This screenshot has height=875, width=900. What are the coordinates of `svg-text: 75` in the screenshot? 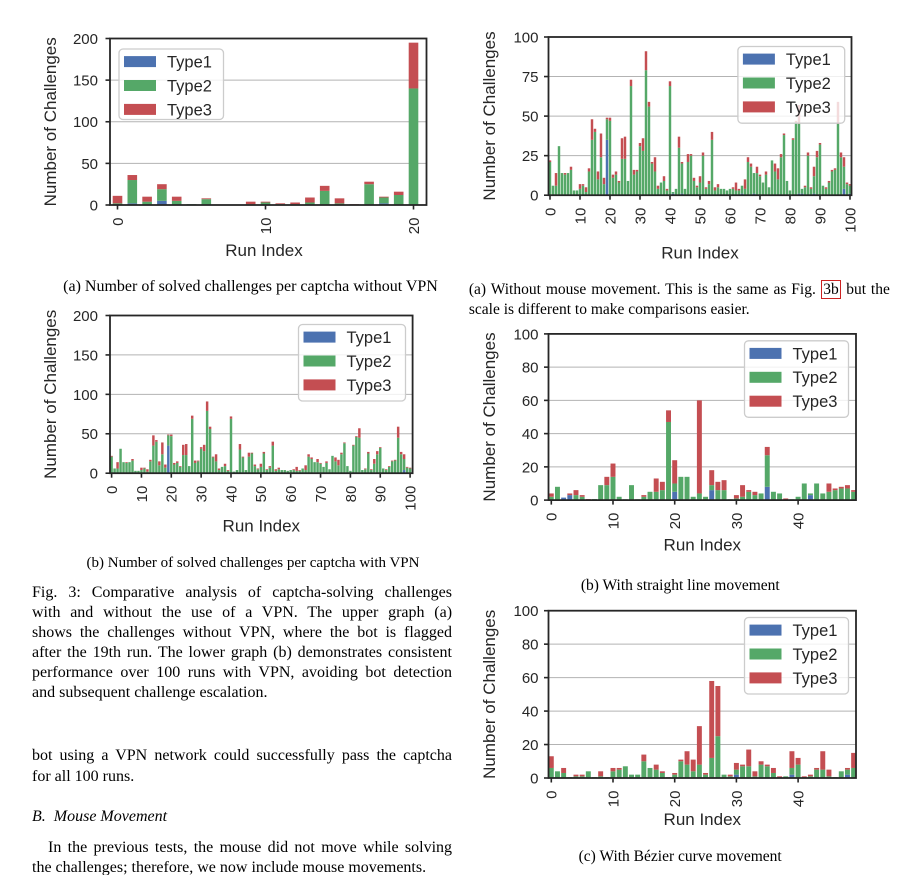 It's located at (530, 77).